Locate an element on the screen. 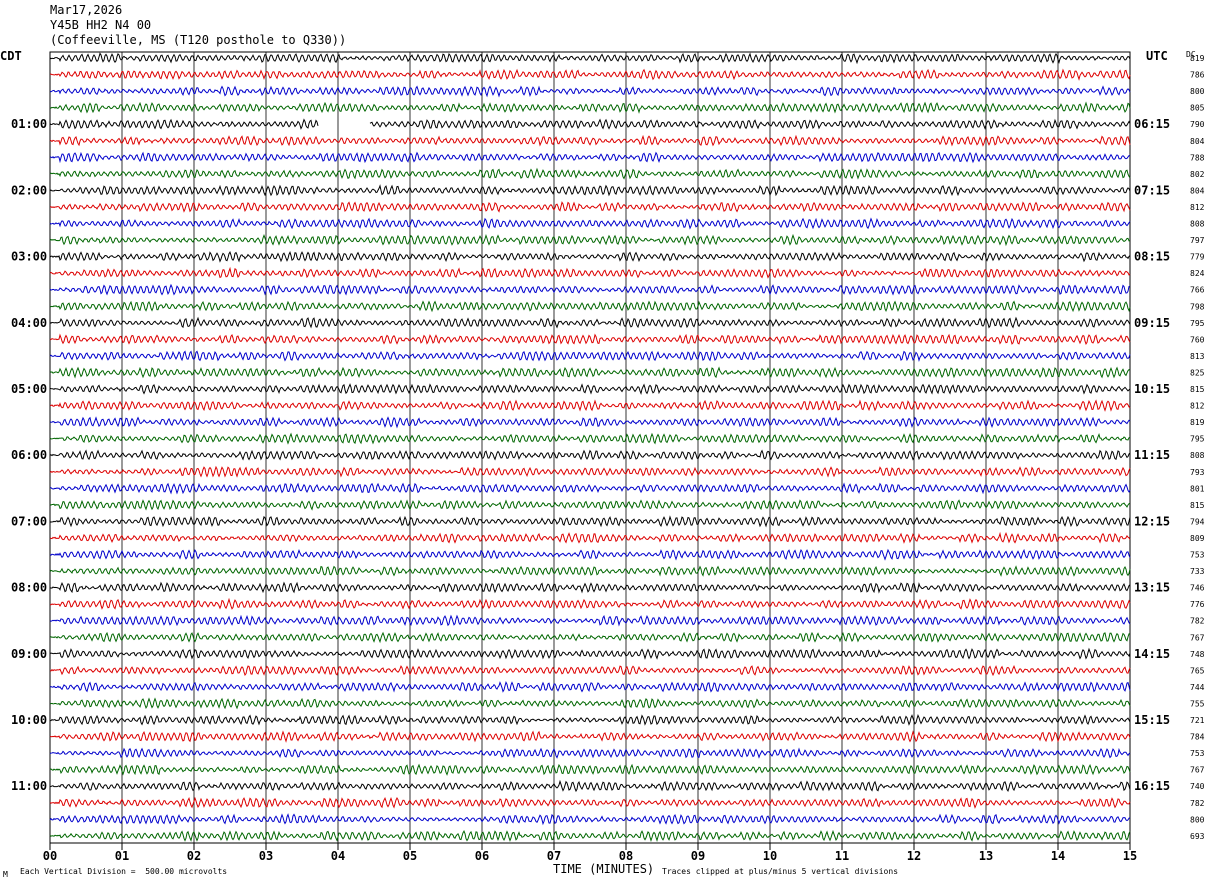 The image size is (1210, 886). dc-value: 815 is located at coordinates (1197, 505).